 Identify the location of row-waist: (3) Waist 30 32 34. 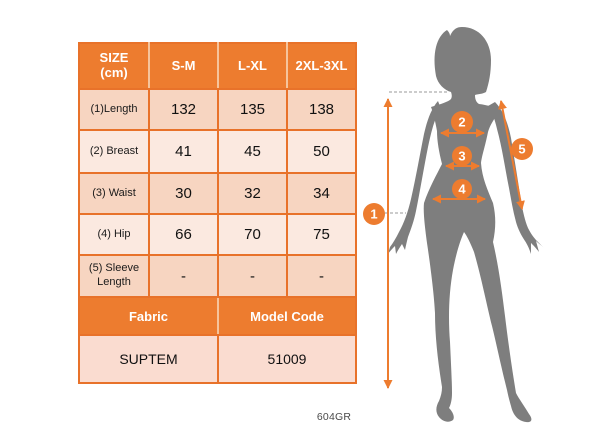
(217, 193).